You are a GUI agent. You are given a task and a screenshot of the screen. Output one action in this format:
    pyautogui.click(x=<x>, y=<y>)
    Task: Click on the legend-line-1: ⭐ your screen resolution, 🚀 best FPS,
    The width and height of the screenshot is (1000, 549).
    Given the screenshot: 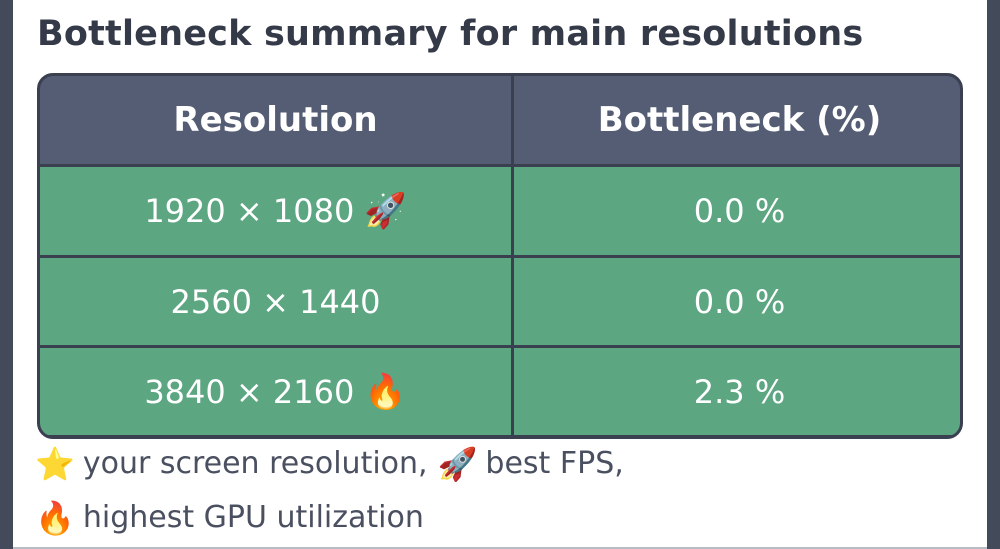 What is the action you would take?
    pyautogui.click(x=329, y=463)
    